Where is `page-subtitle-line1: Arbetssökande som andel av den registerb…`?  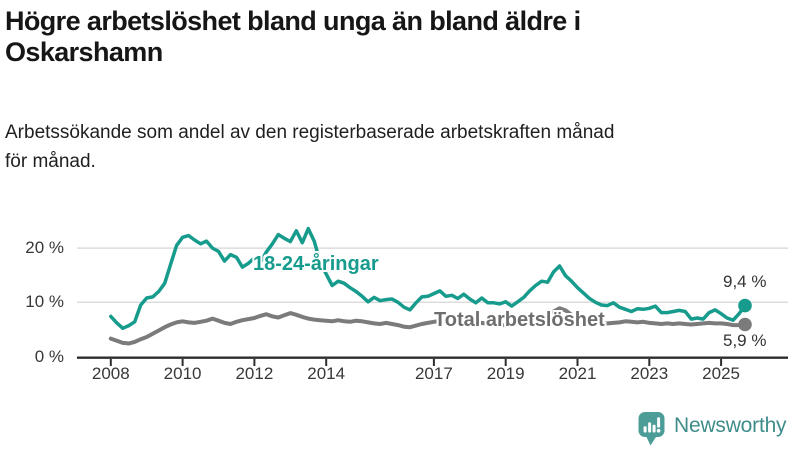
page-subtitle-line1: Arbetssökande som andel av den registerb… is located at coordinates (310, 132).